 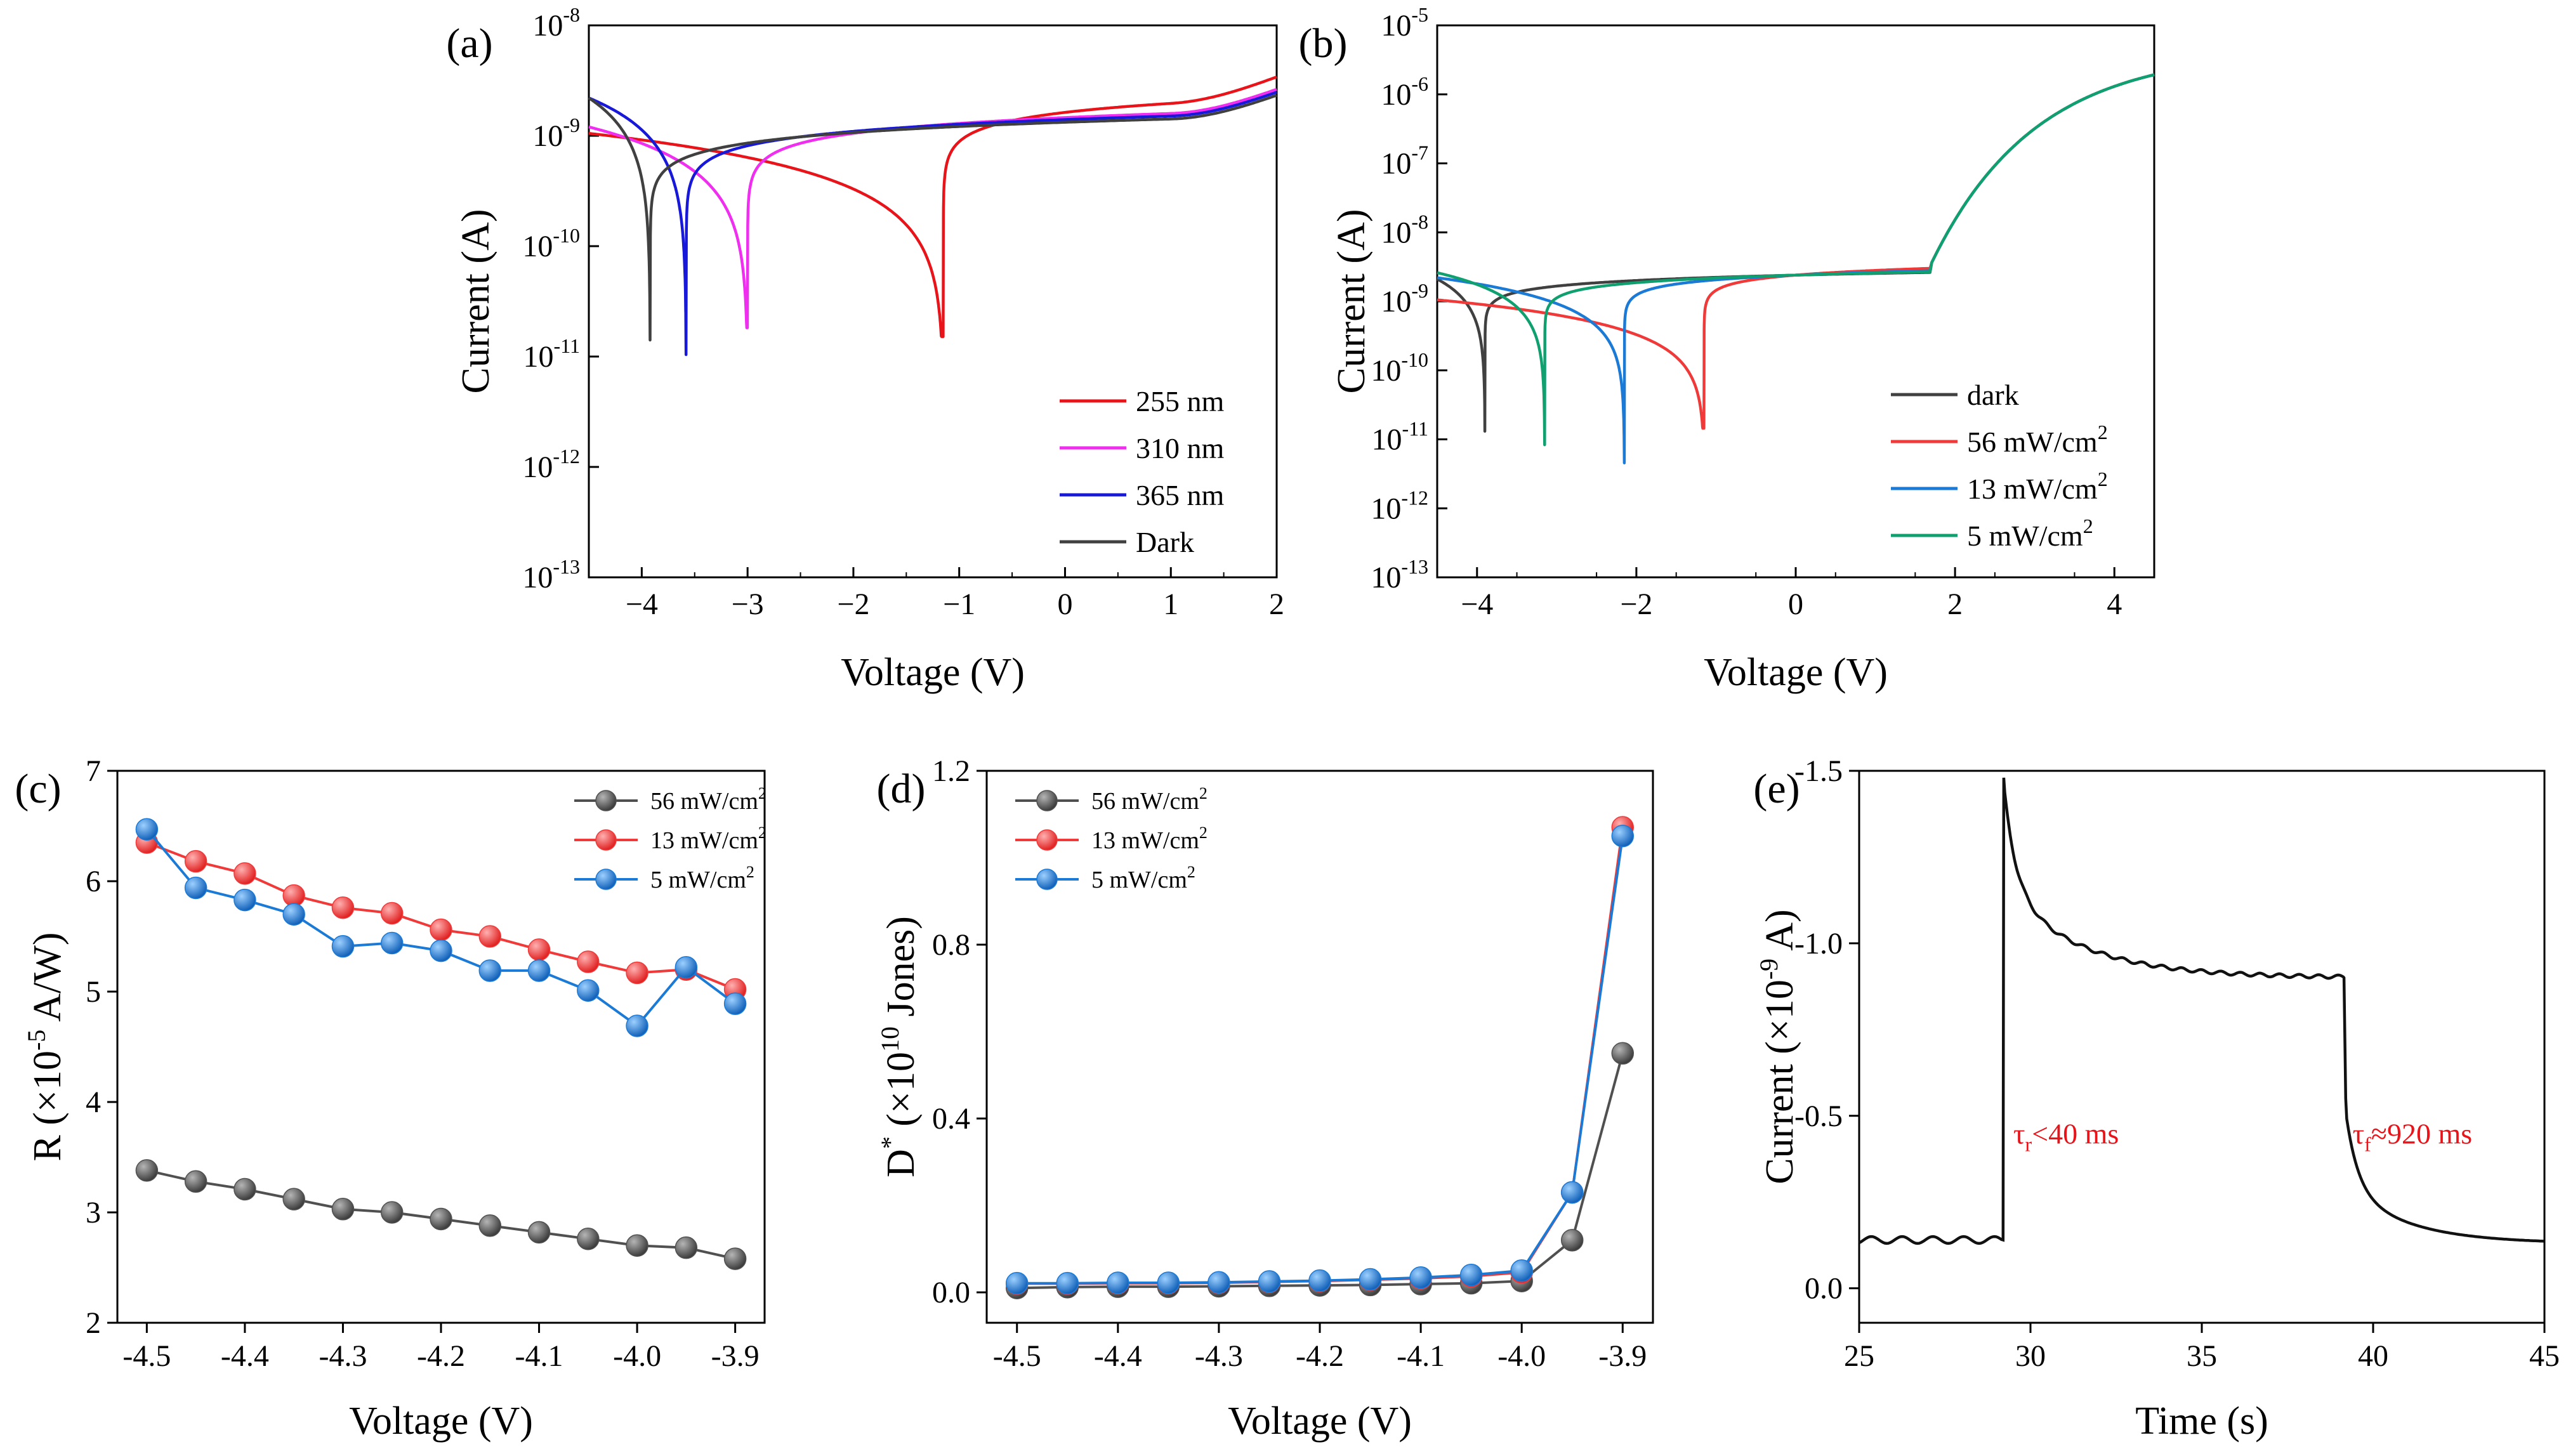 What do you see at coordinates (566, 235) in the screenshot?
I see `y-tick-exponent: -10` at bounding box center [566, 235].